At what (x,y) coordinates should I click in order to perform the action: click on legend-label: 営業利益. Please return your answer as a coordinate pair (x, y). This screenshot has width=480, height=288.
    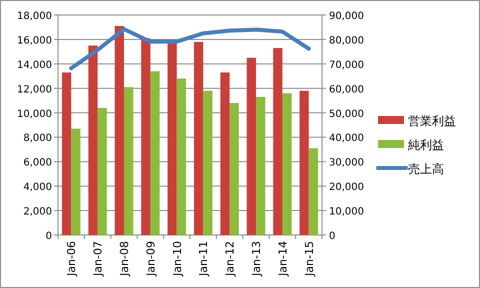
    Looking at the image, I should click on (432, 121).